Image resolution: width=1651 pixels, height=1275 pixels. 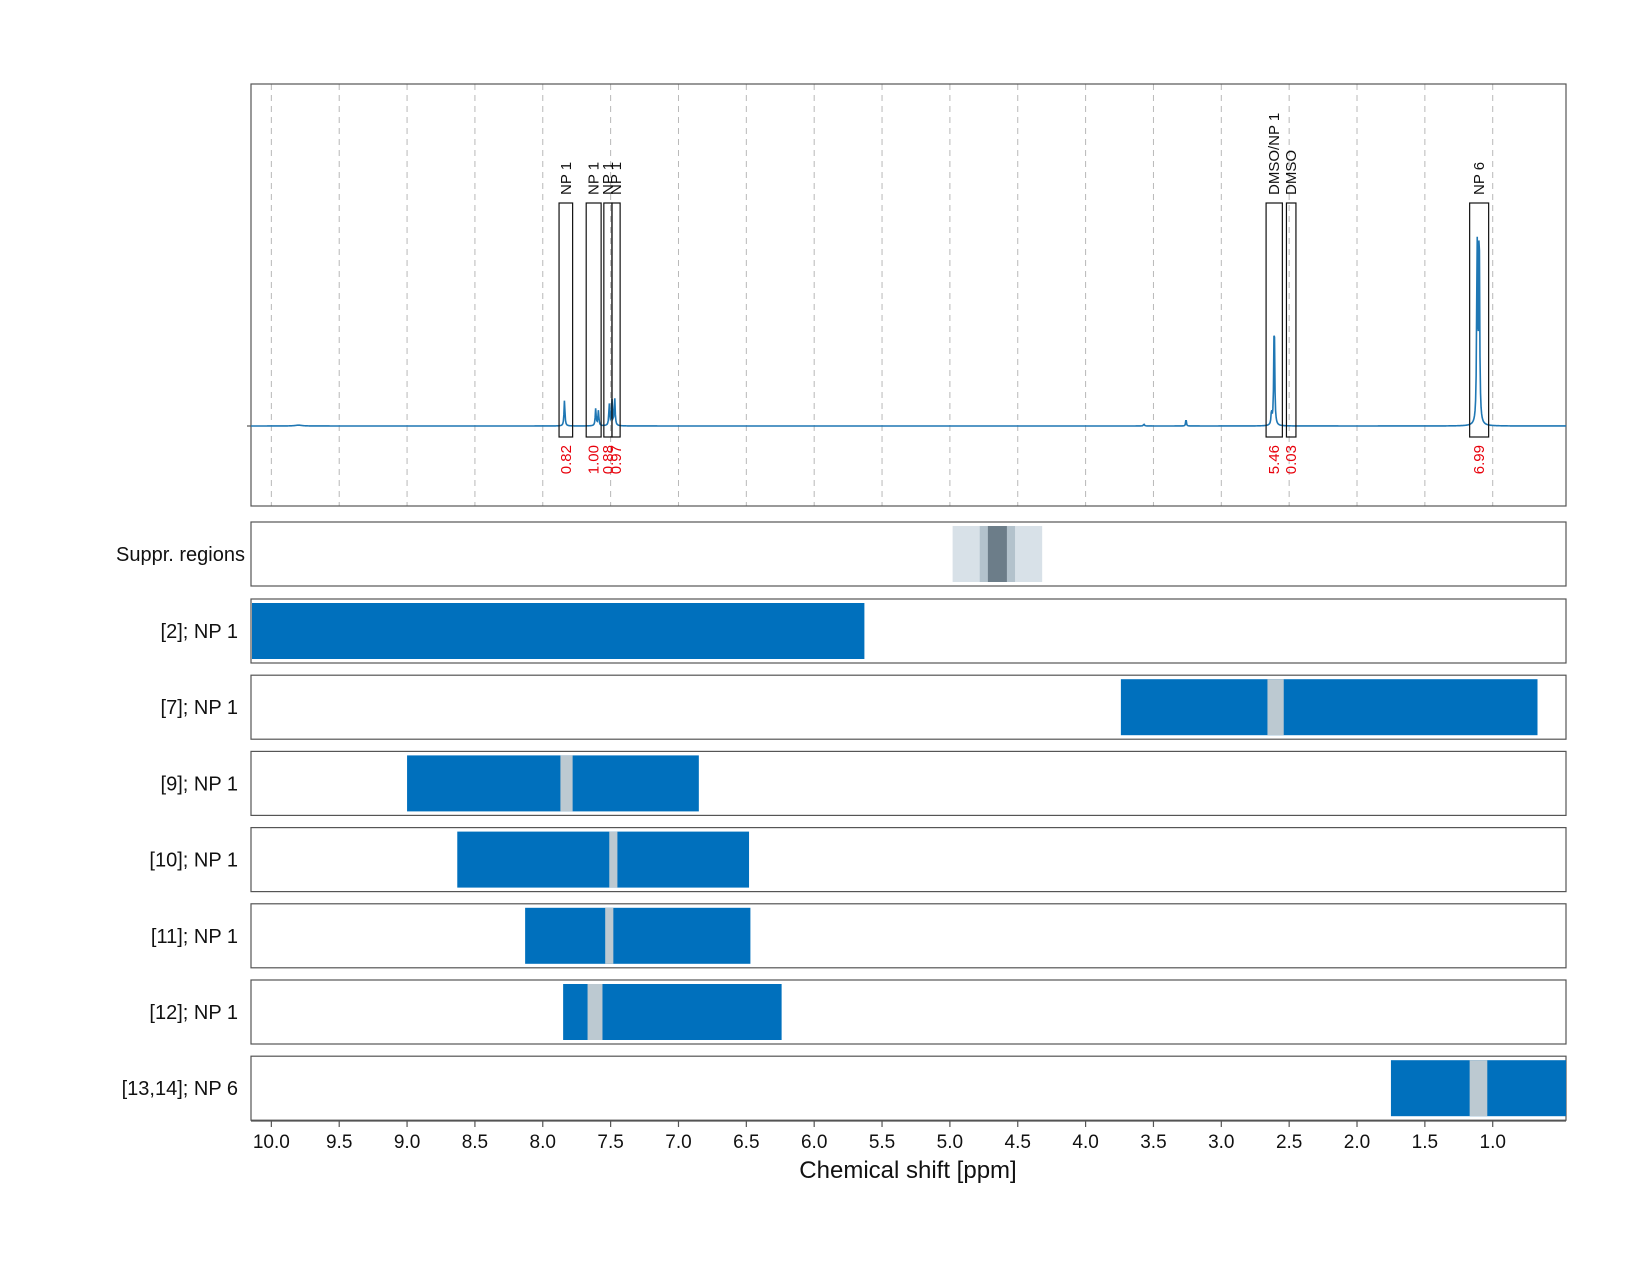 I want to click on region-row: [12]; NP 1, so click(x=858, y=1012).